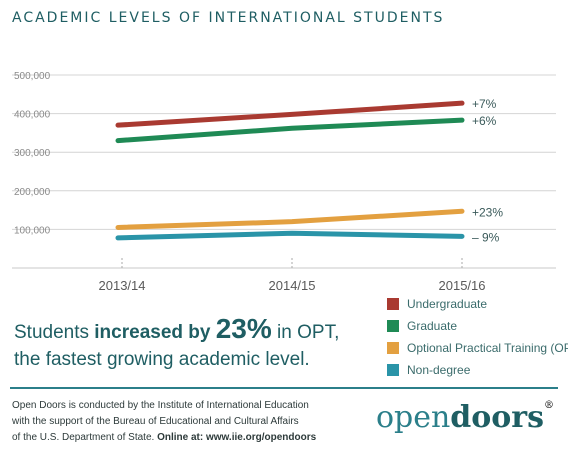  I want to click on legend-label: Graduate, so click(432, 326).